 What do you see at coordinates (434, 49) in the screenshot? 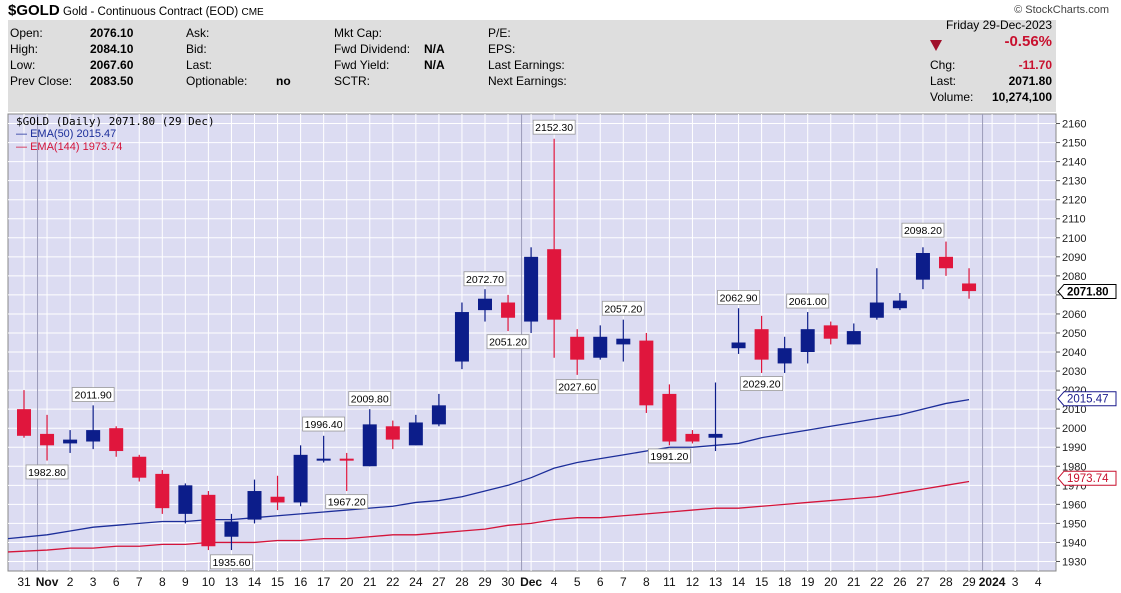
I see `fwd-dividend-value: N/A` at bounding box center [434, 49].